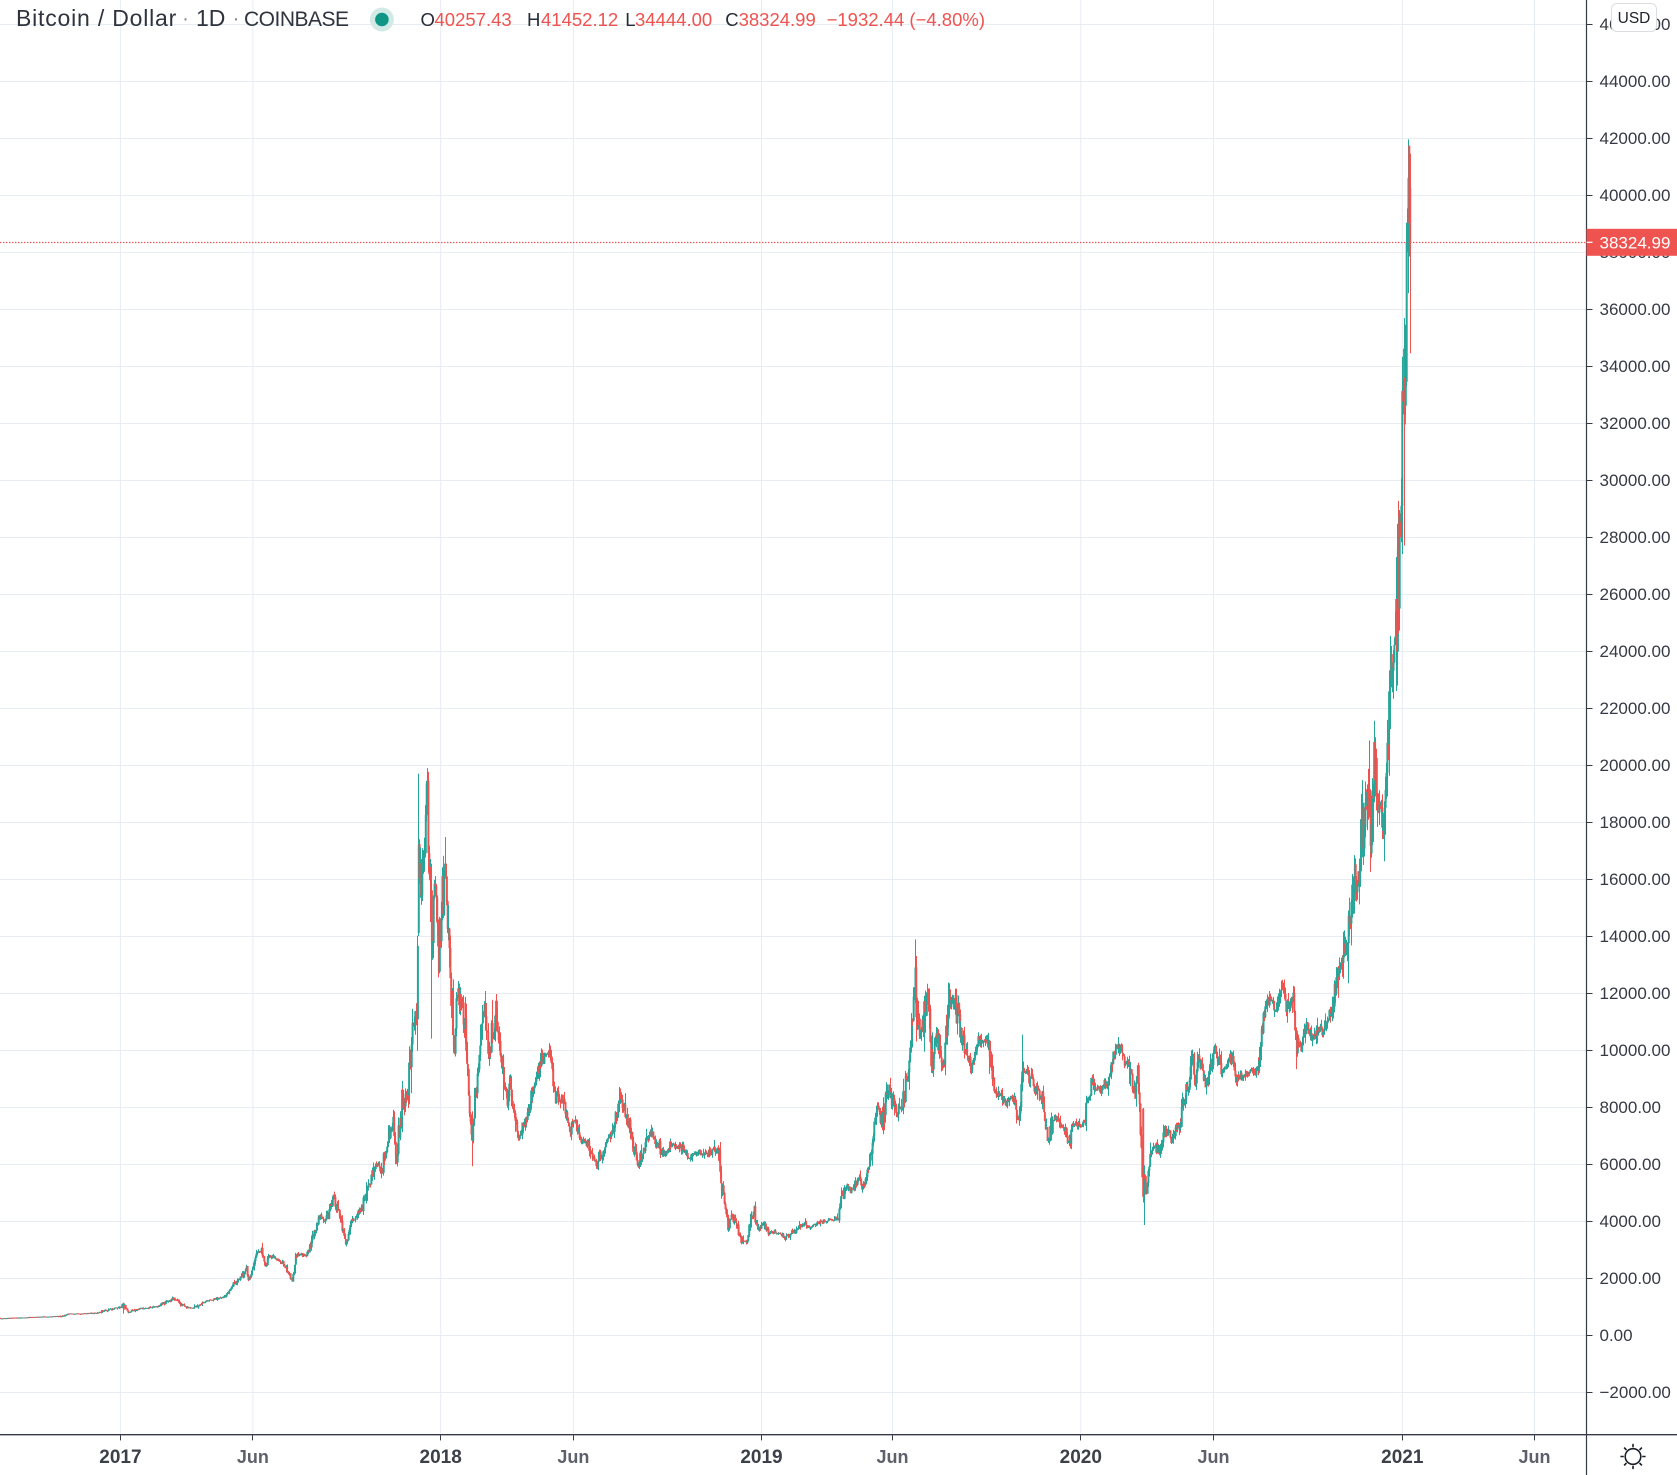 The width and height of the screenshot is (1677, 1475). What do you see at coordinates (1635, 537) in the screenshot?
I see `svg-text: 28000.00` at bounding box center [1635, 537].